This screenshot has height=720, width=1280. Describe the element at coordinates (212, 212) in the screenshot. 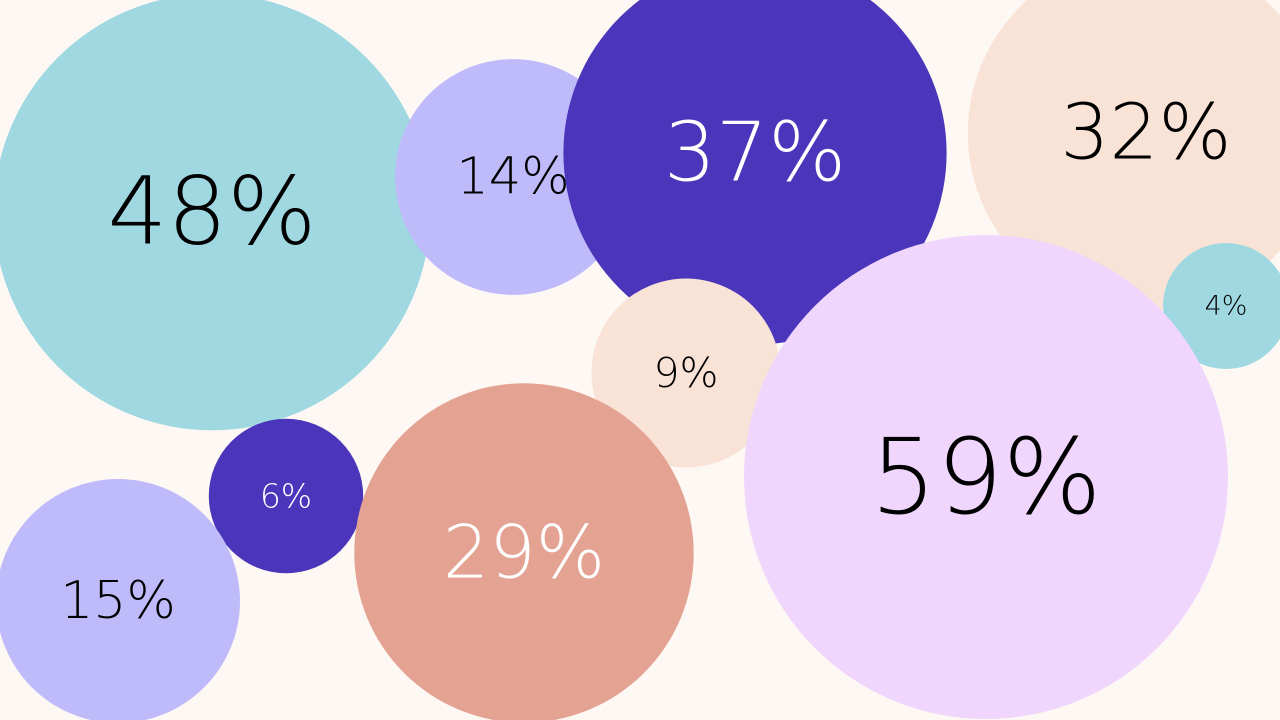

I see `bubble-label-48: 48%` at that location.